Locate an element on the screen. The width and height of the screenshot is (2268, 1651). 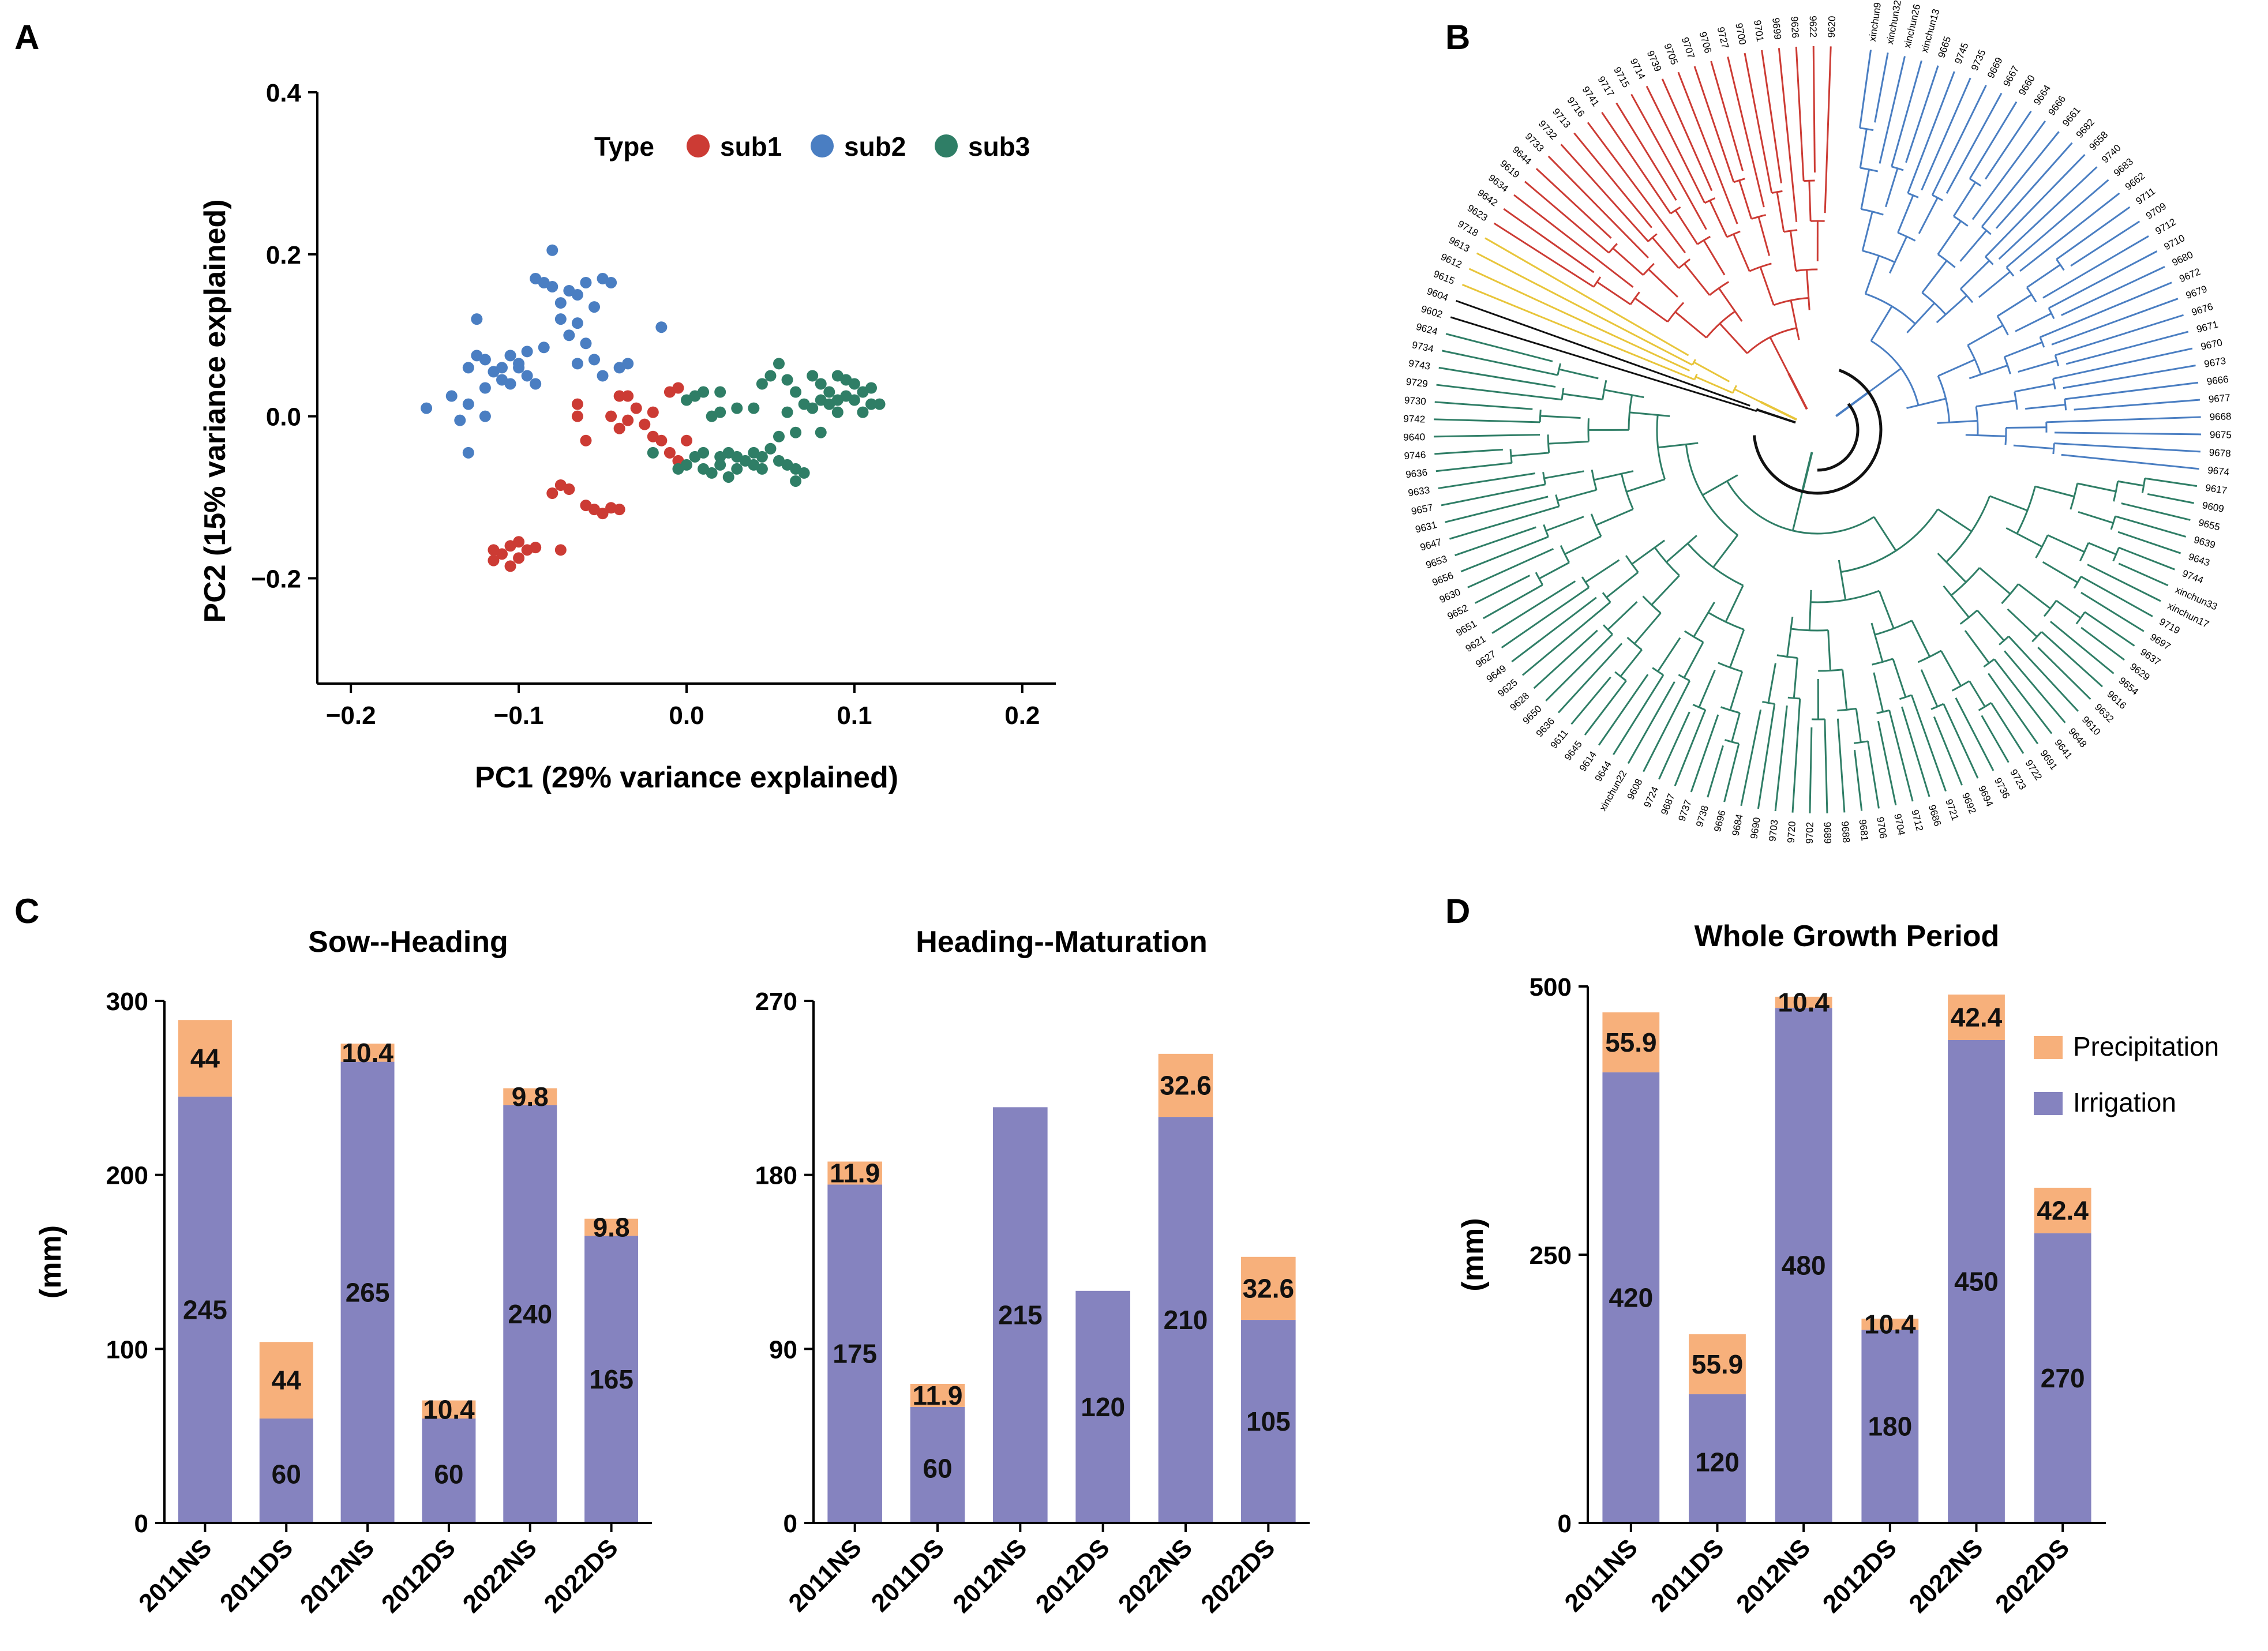
y-axis-label: PC2 (15% variance explained) is located at coordinates (215, 410).